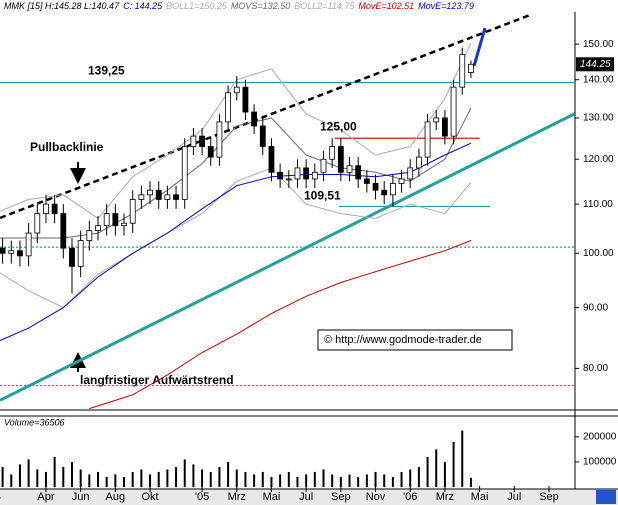 The height and width of the screenshot is (505, 618). I want to click on x-tick-label: Jun, so click(81, 497).